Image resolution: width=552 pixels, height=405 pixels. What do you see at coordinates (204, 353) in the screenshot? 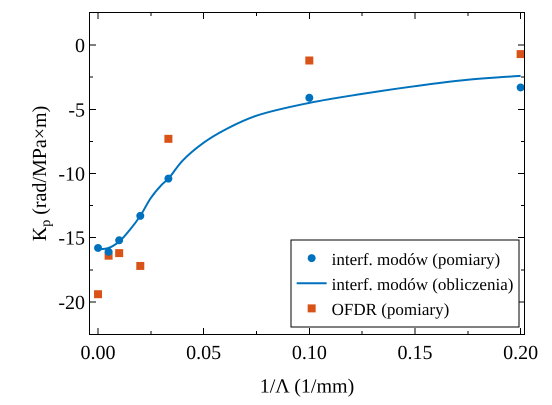
I see `x-tick-label: 0.05` at bounding box center [204, 353].